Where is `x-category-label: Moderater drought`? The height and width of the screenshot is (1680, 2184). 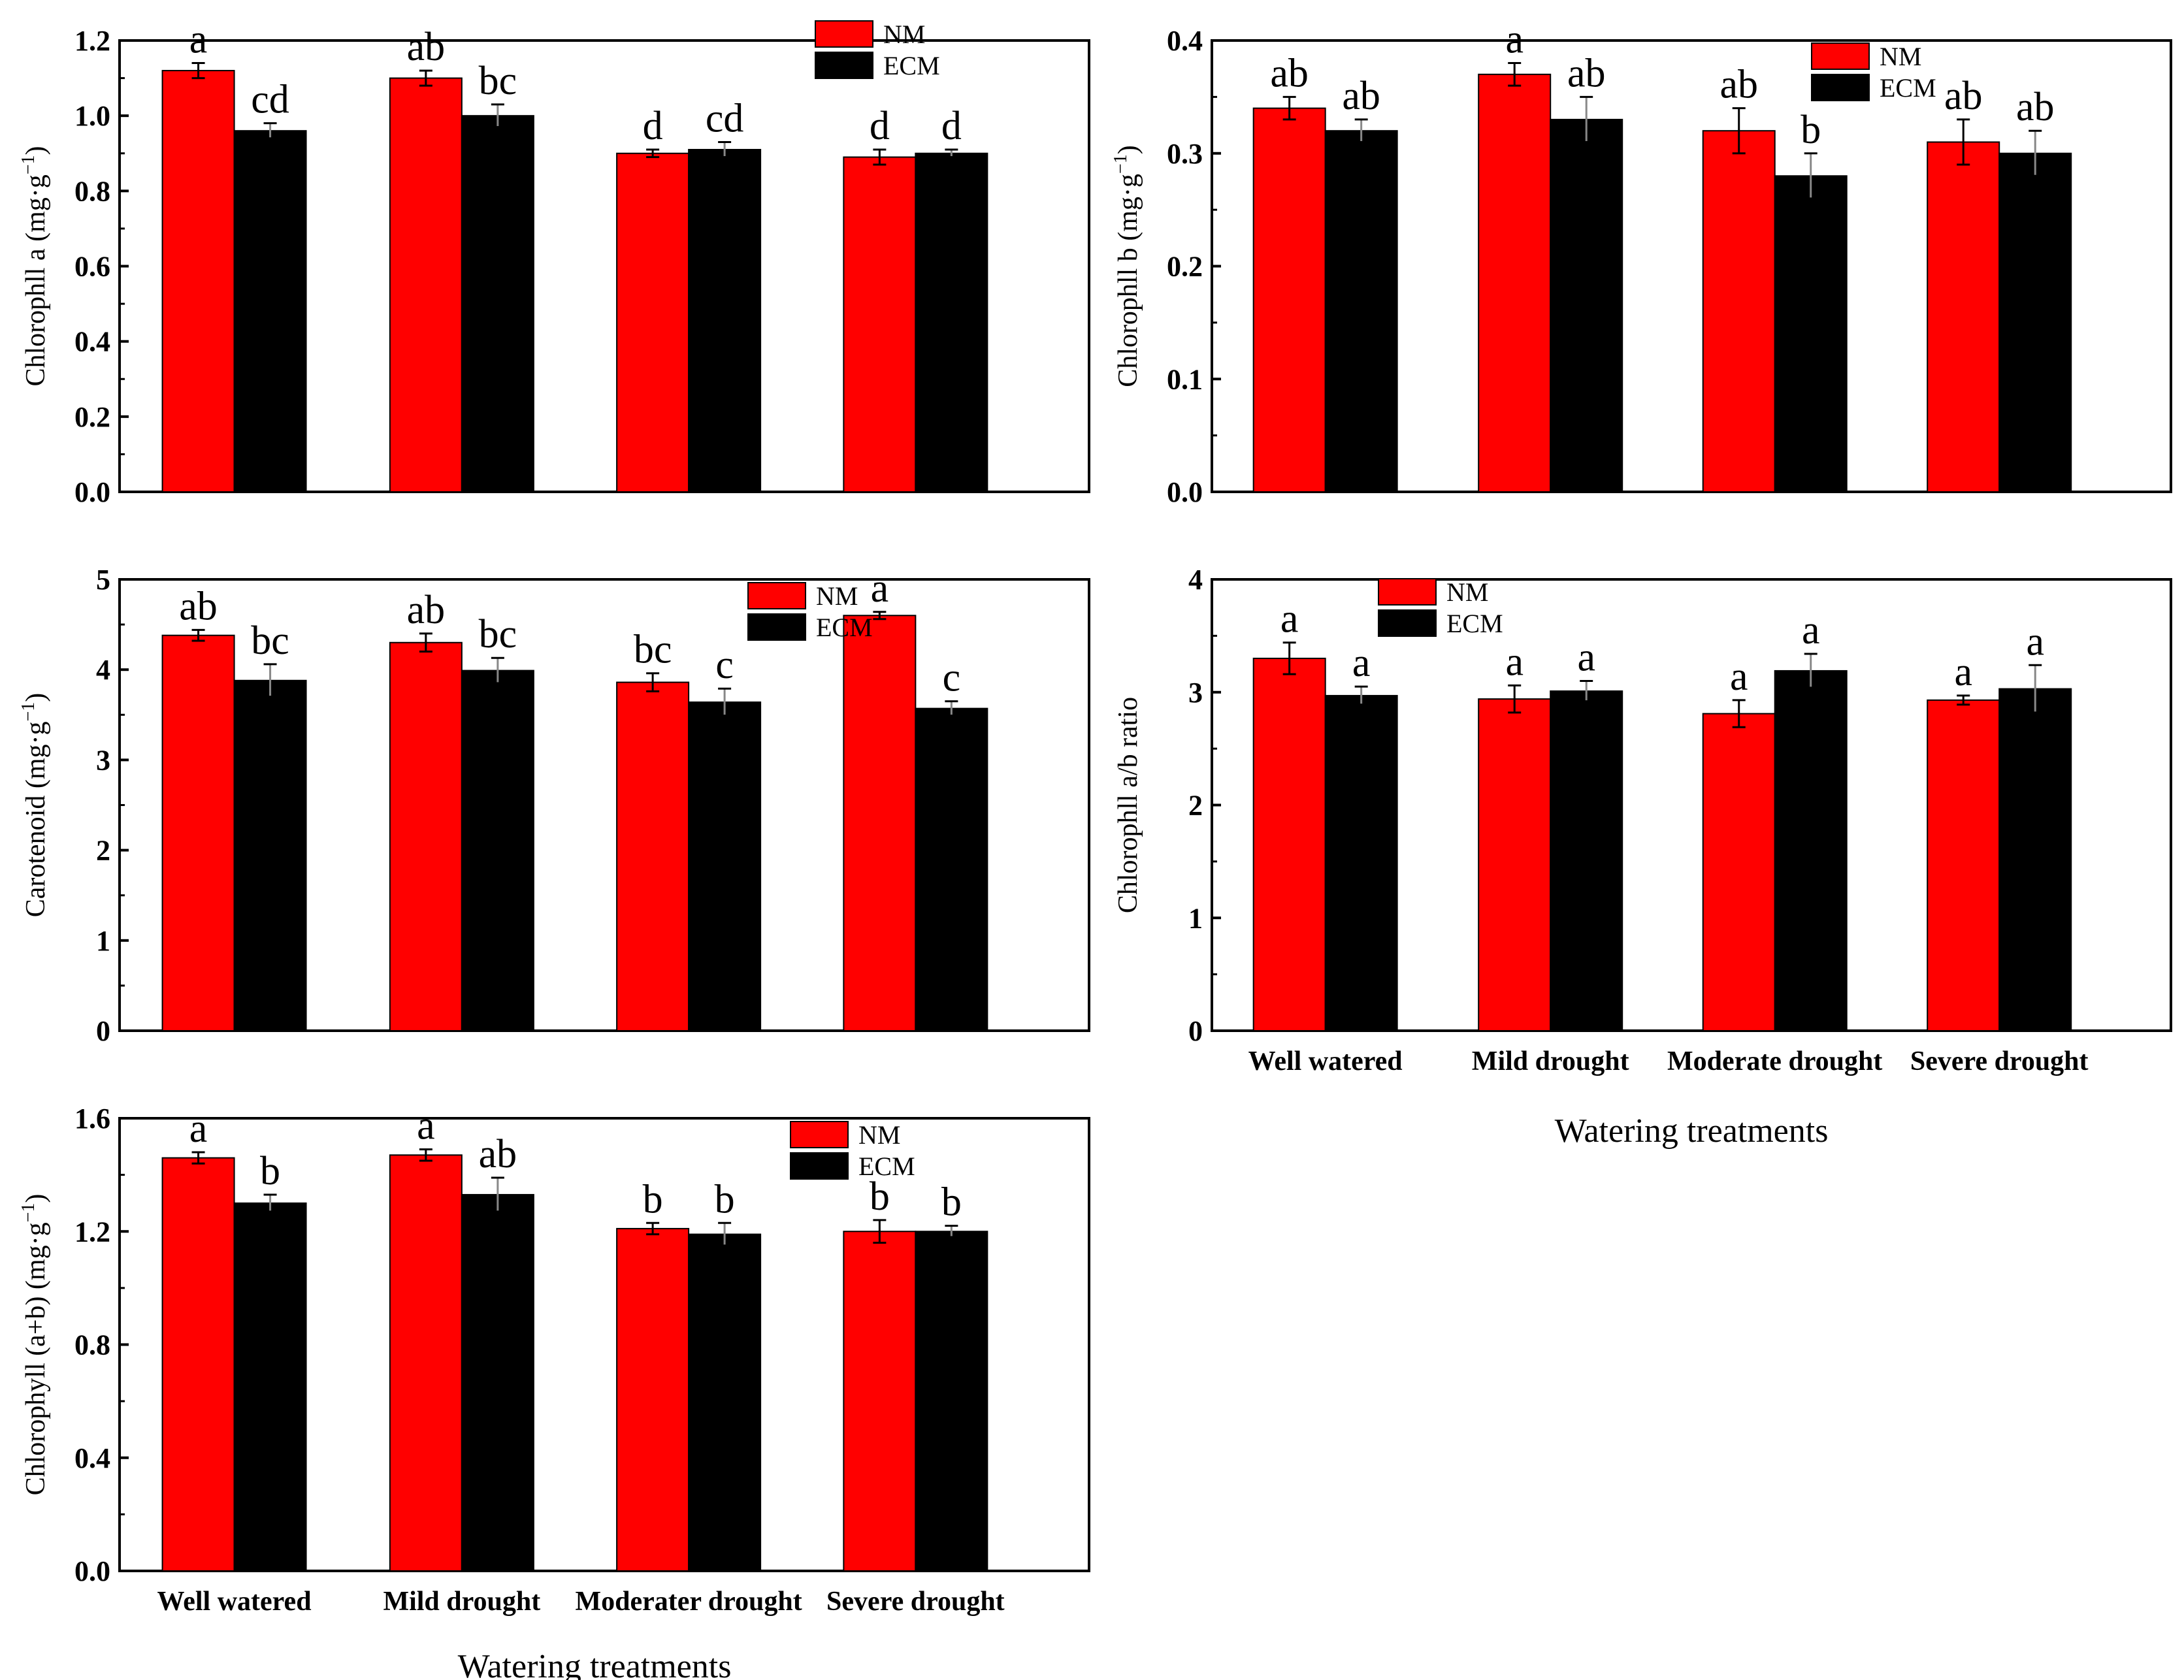
x-category-label: Moderater drought is located at coordinates (688, 1602).